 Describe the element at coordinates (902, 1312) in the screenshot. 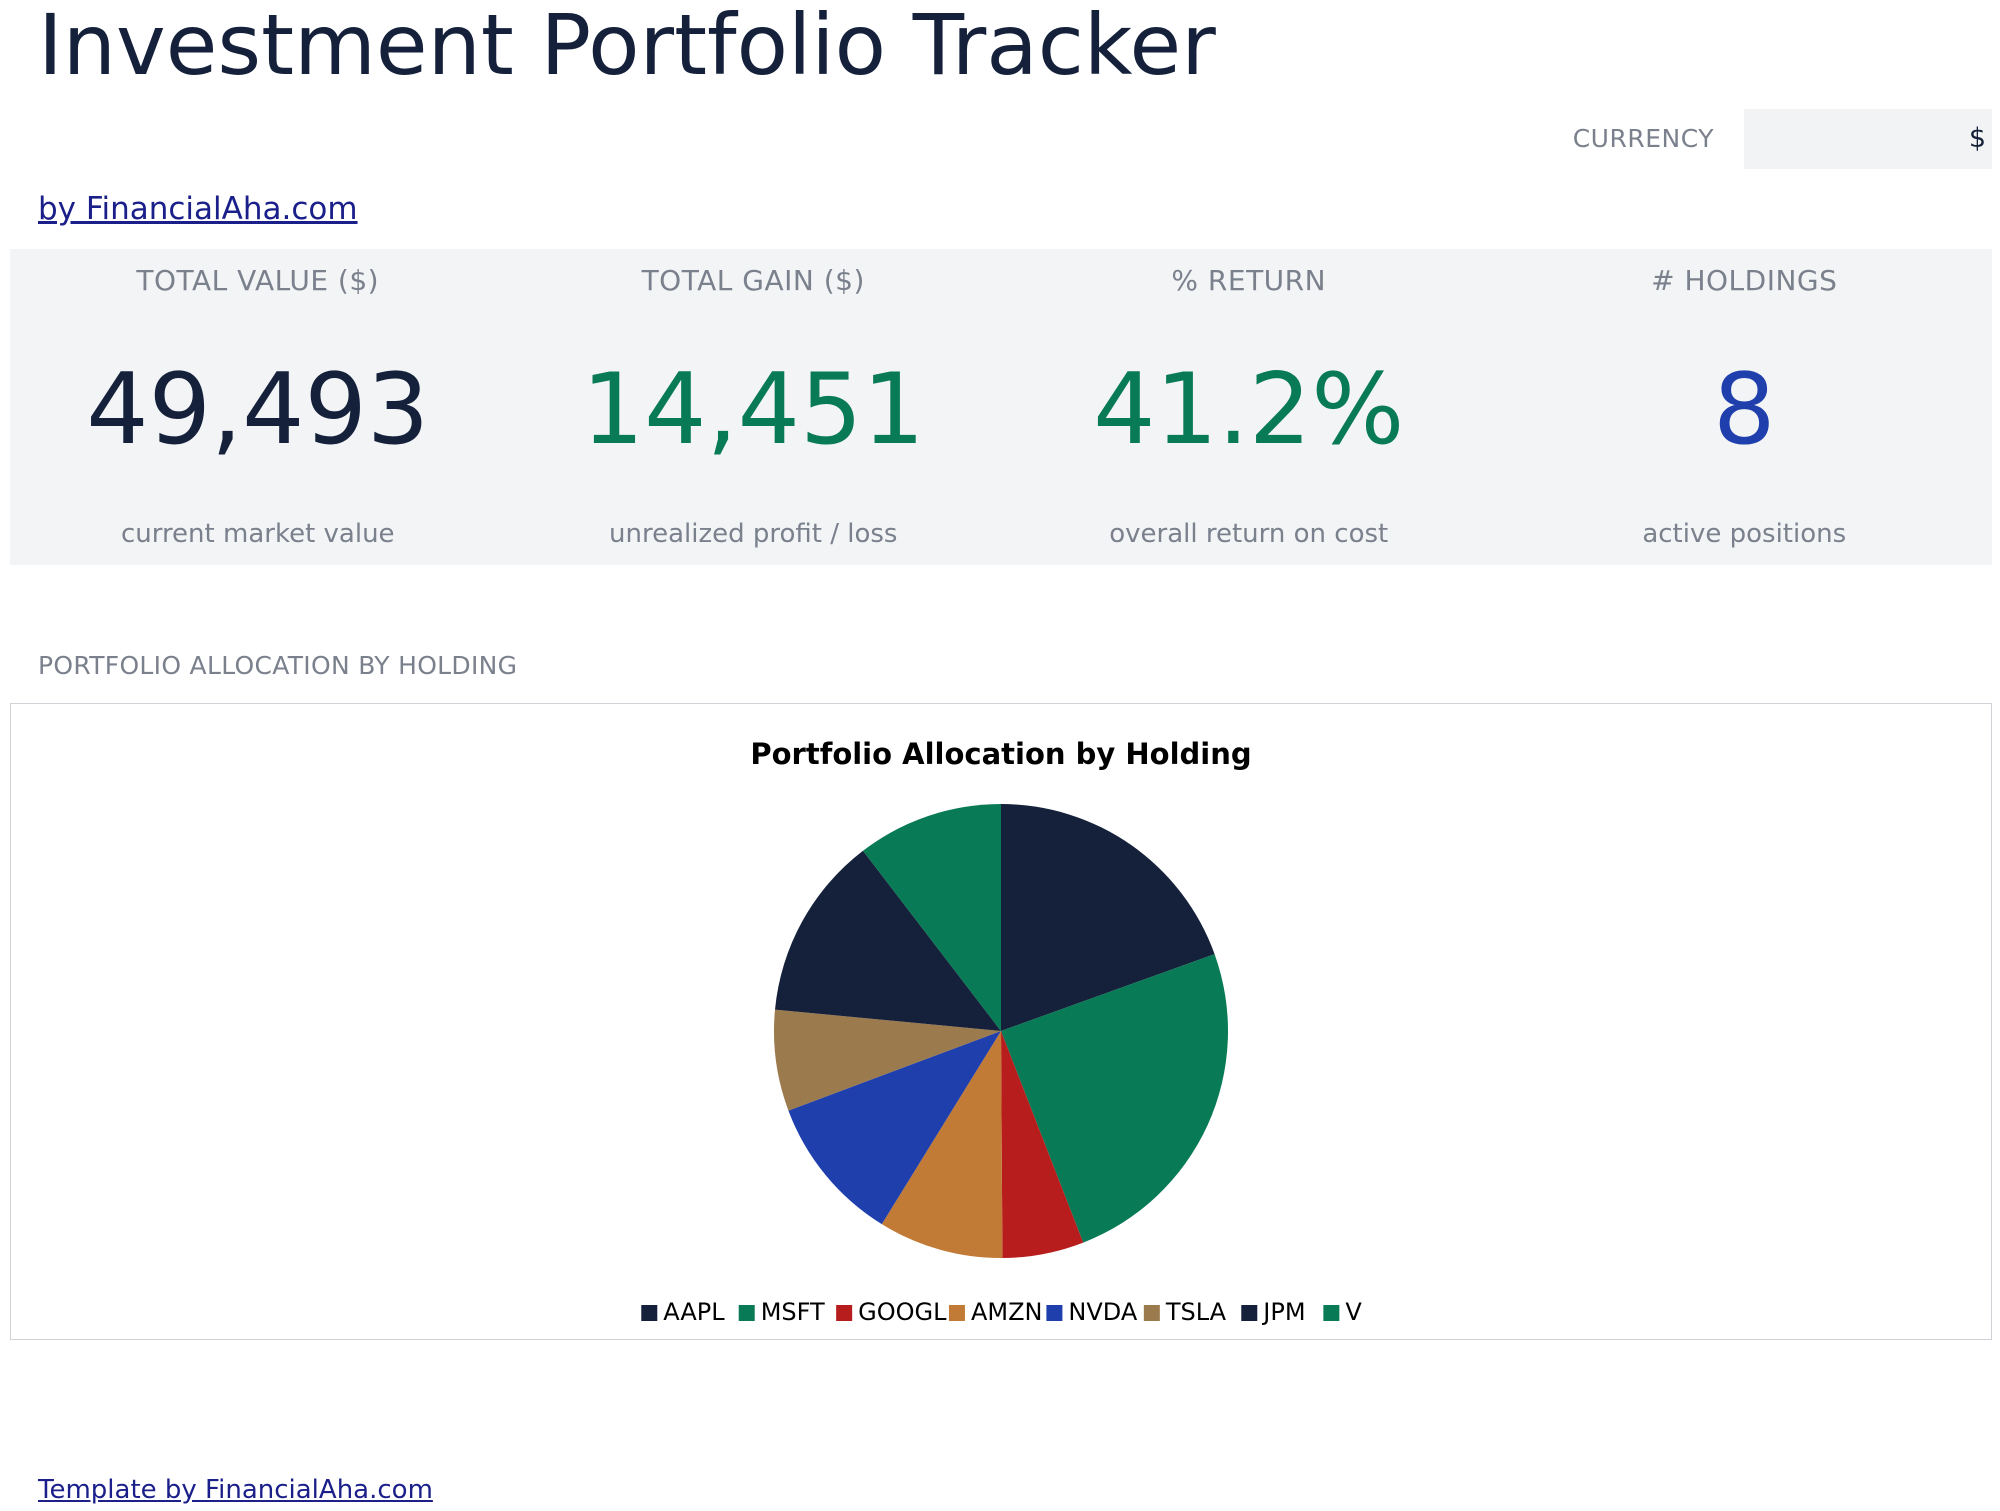

I see `legend-label-googl: GOOGL` at that location.